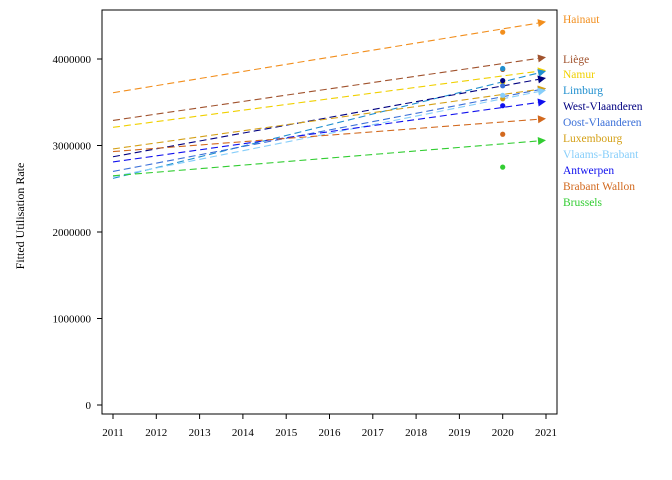 The width and height of the screenshot is (672, 480). I want to click on x-tick-label: 2019, so click(459, 433).